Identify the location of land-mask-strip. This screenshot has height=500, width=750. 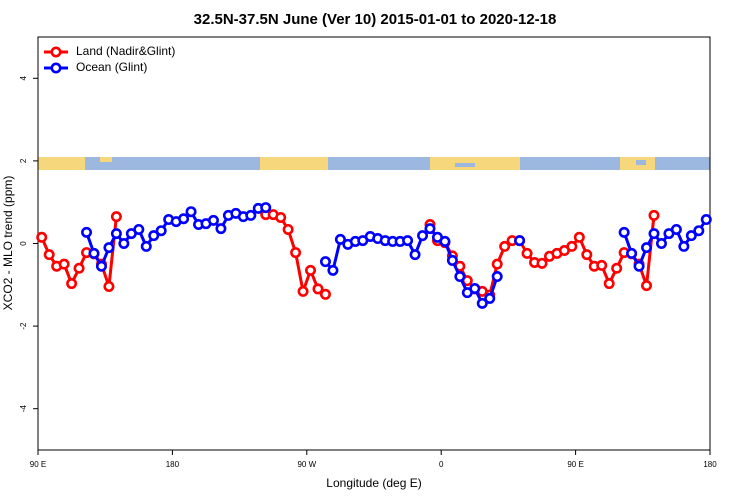
(374, 163).